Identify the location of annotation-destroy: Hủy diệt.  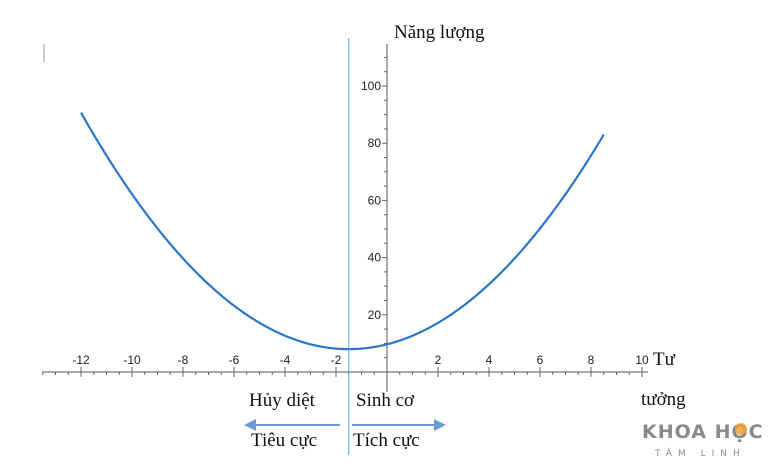
(282, 400).